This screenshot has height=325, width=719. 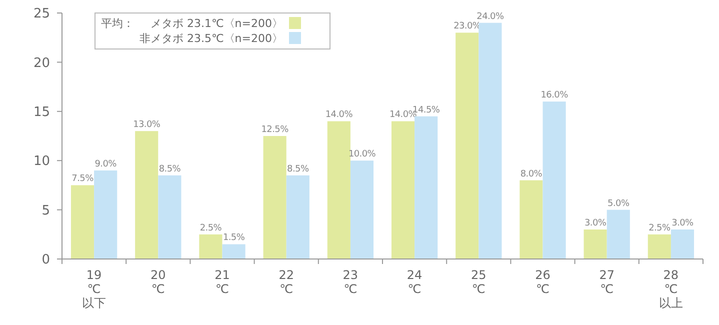 What do you see at coordinates (490, 17) in the screenshot?
I see `data-label: 24.0%` at bounding box center [490, 17].